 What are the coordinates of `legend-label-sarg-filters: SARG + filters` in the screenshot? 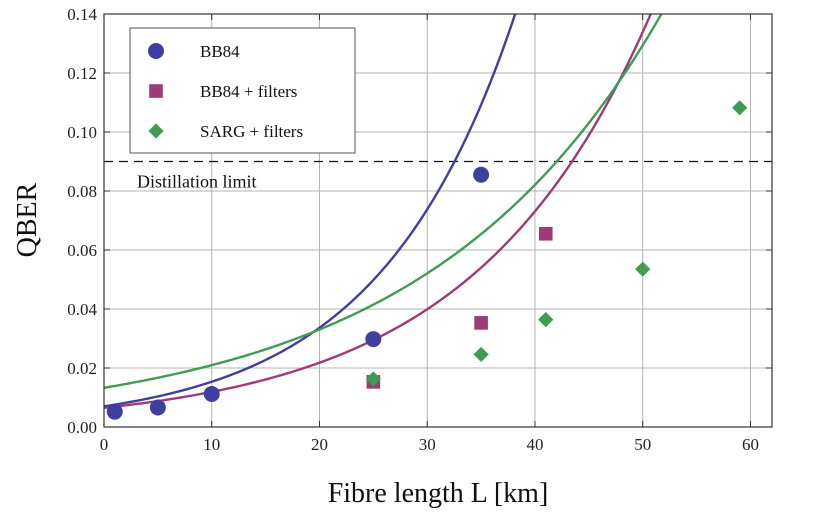 It's located at (251, 131).